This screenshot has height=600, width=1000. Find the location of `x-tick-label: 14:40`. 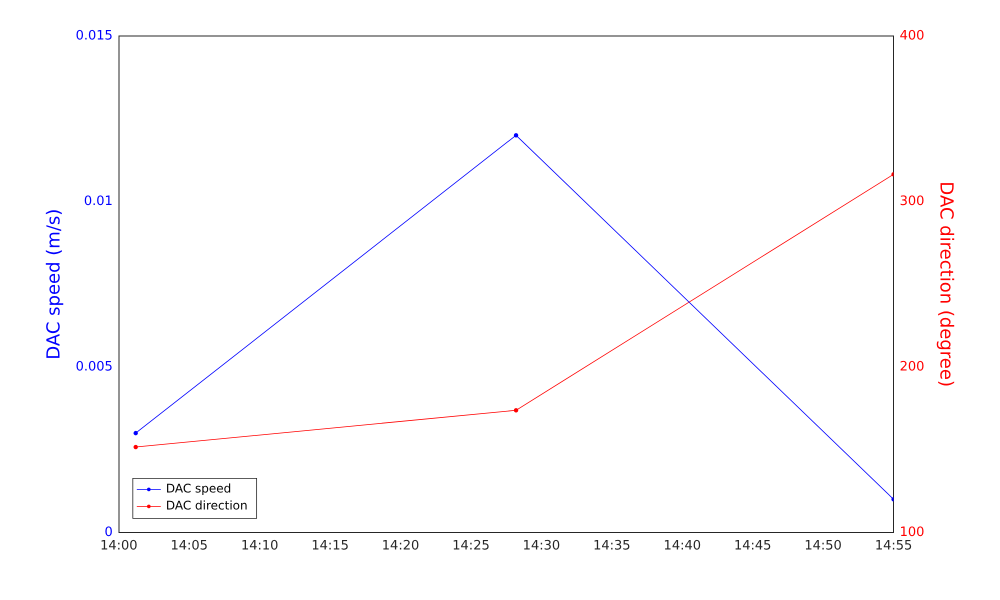

x-tick-label: 14:40 is located at coordinates (683, 546).